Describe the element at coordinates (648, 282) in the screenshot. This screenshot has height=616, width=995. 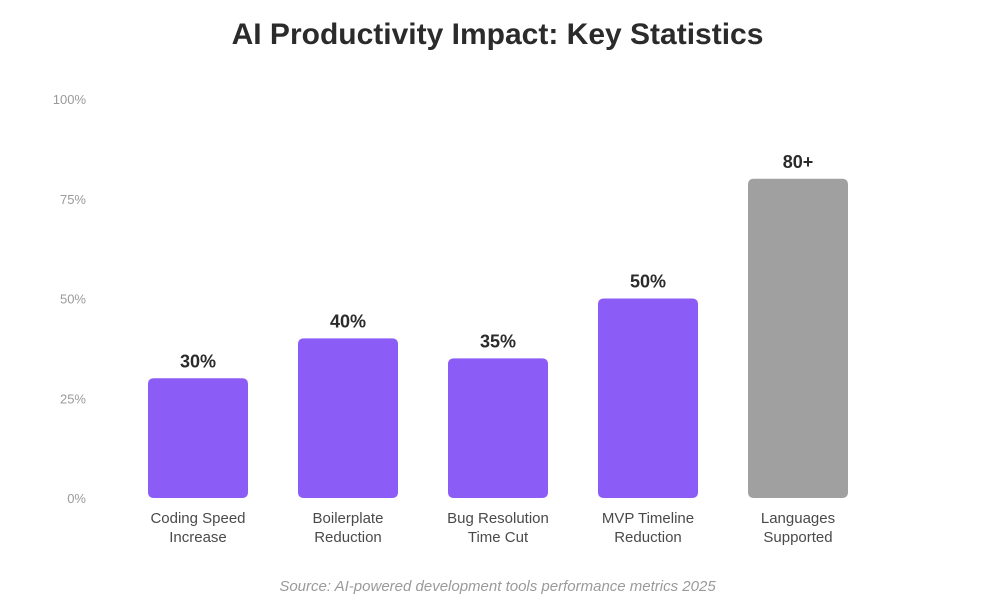
I see `data-label: 50%` at that location.